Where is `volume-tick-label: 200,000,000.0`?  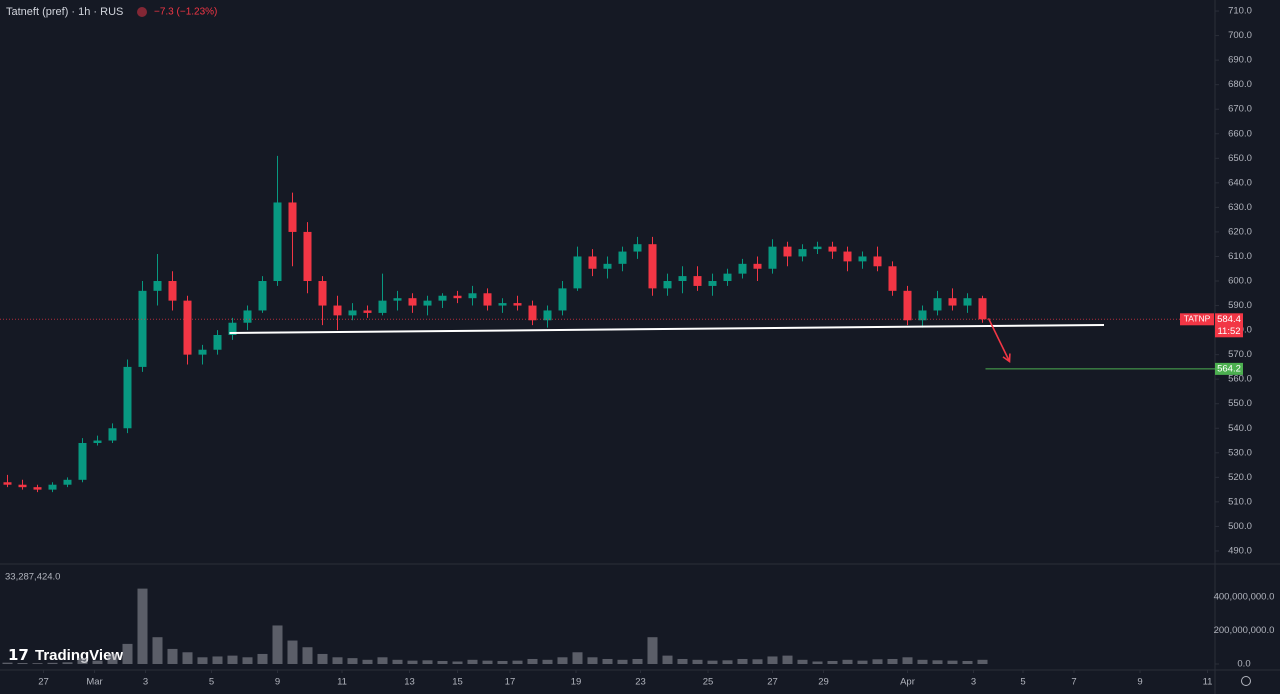 volume-tick-label: 200,000,000.0 is located at coordinates (1244, 630).